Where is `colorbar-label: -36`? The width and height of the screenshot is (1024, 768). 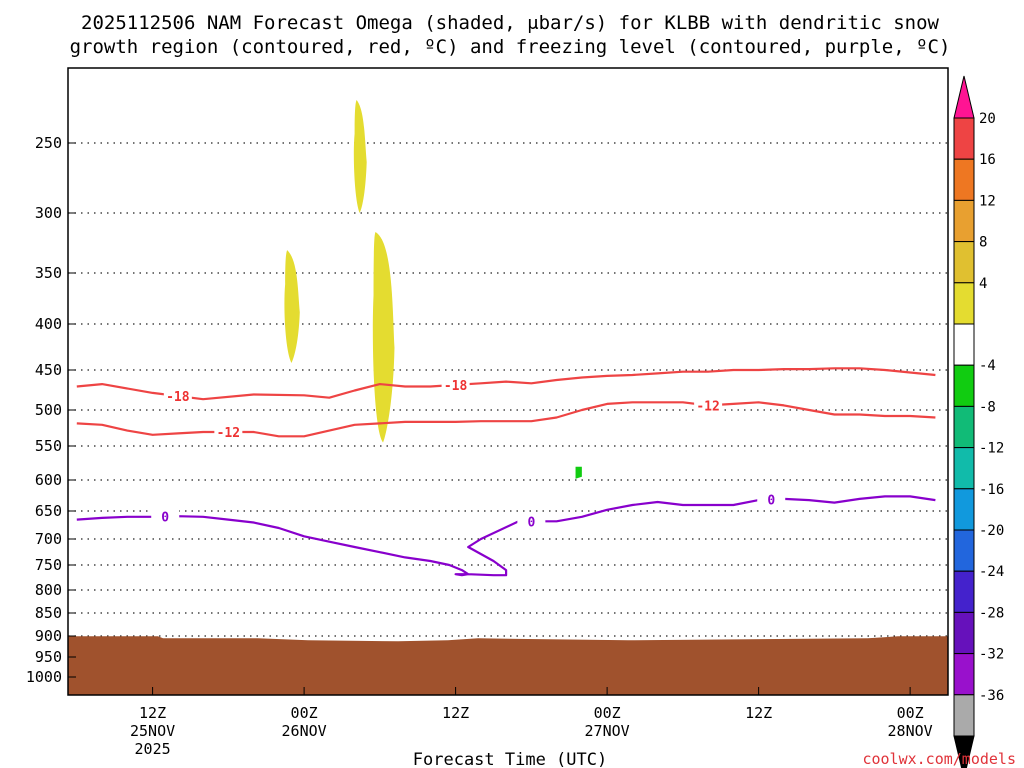
colorbar-label: -36 is located at coordinates (991, 696).